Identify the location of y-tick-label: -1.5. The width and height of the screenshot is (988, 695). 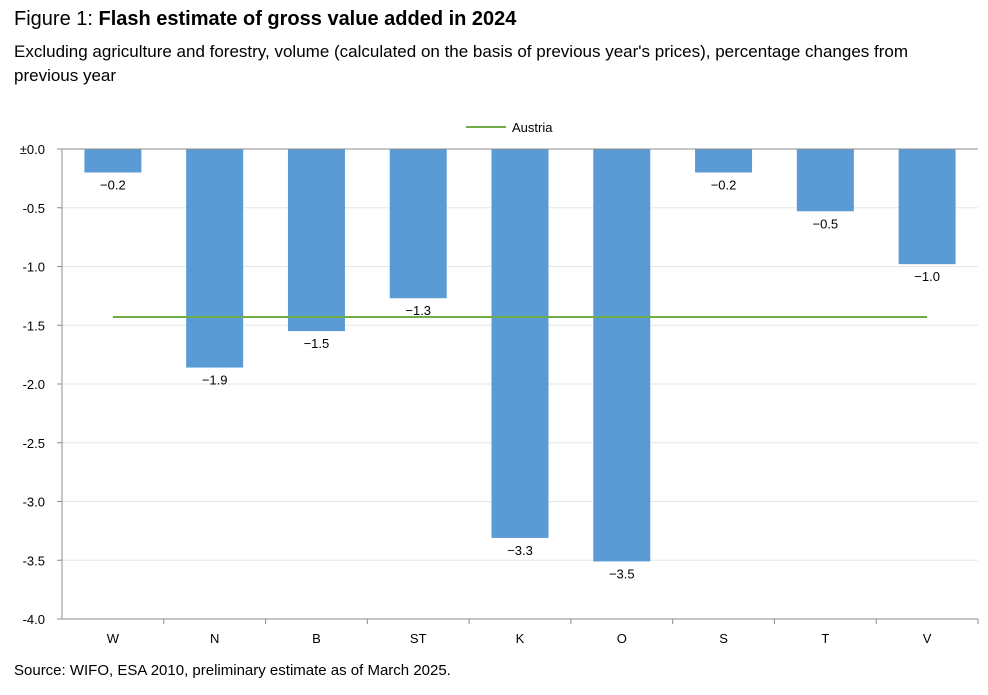
(34, 325).